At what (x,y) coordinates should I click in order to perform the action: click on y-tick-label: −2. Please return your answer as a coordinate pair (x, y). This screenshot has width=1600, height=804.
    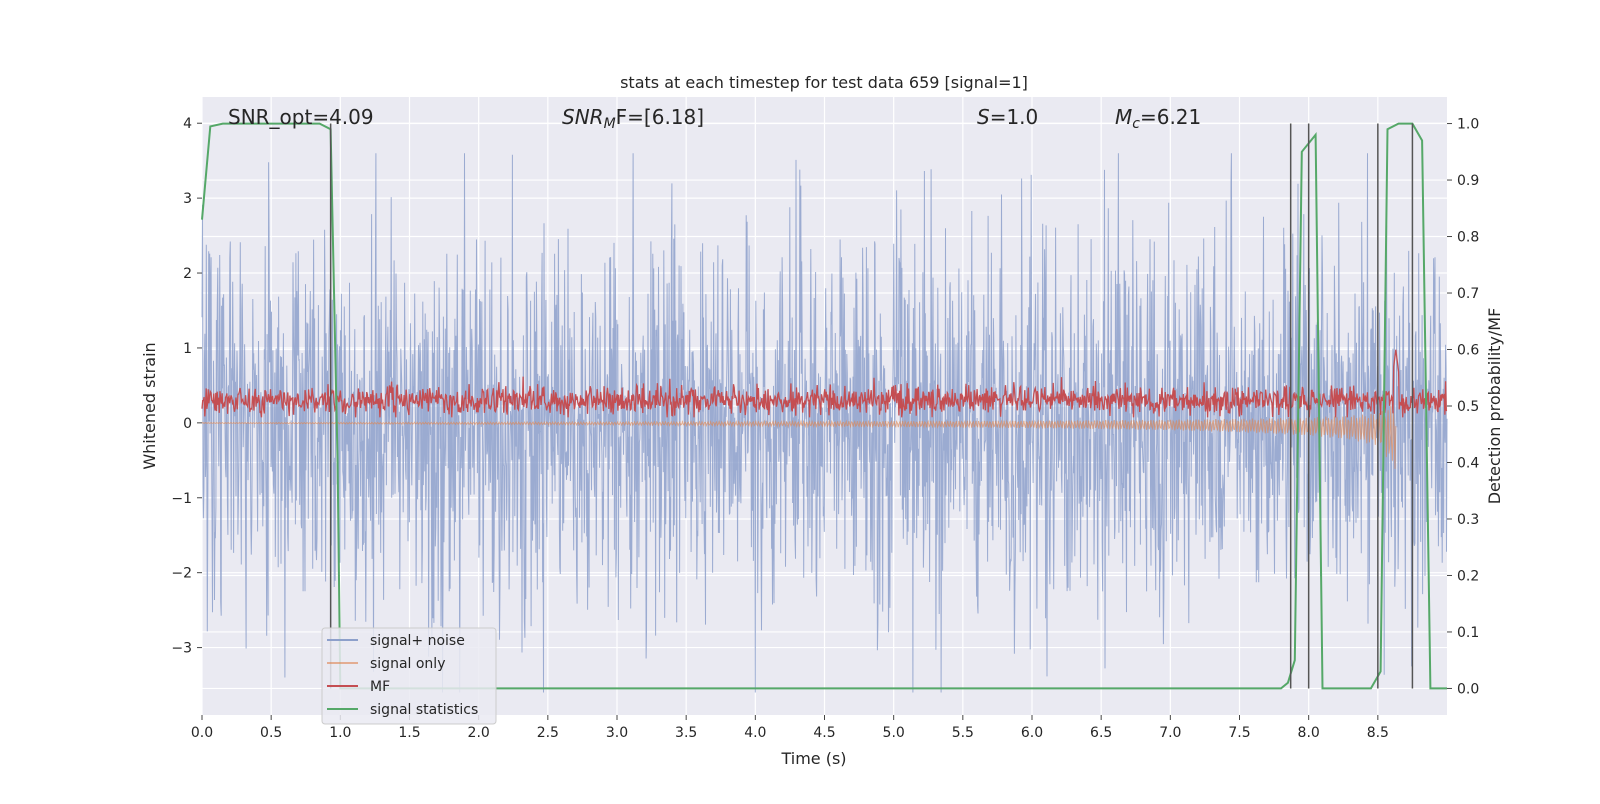
    Looking at the image, I should click on (181, 574).